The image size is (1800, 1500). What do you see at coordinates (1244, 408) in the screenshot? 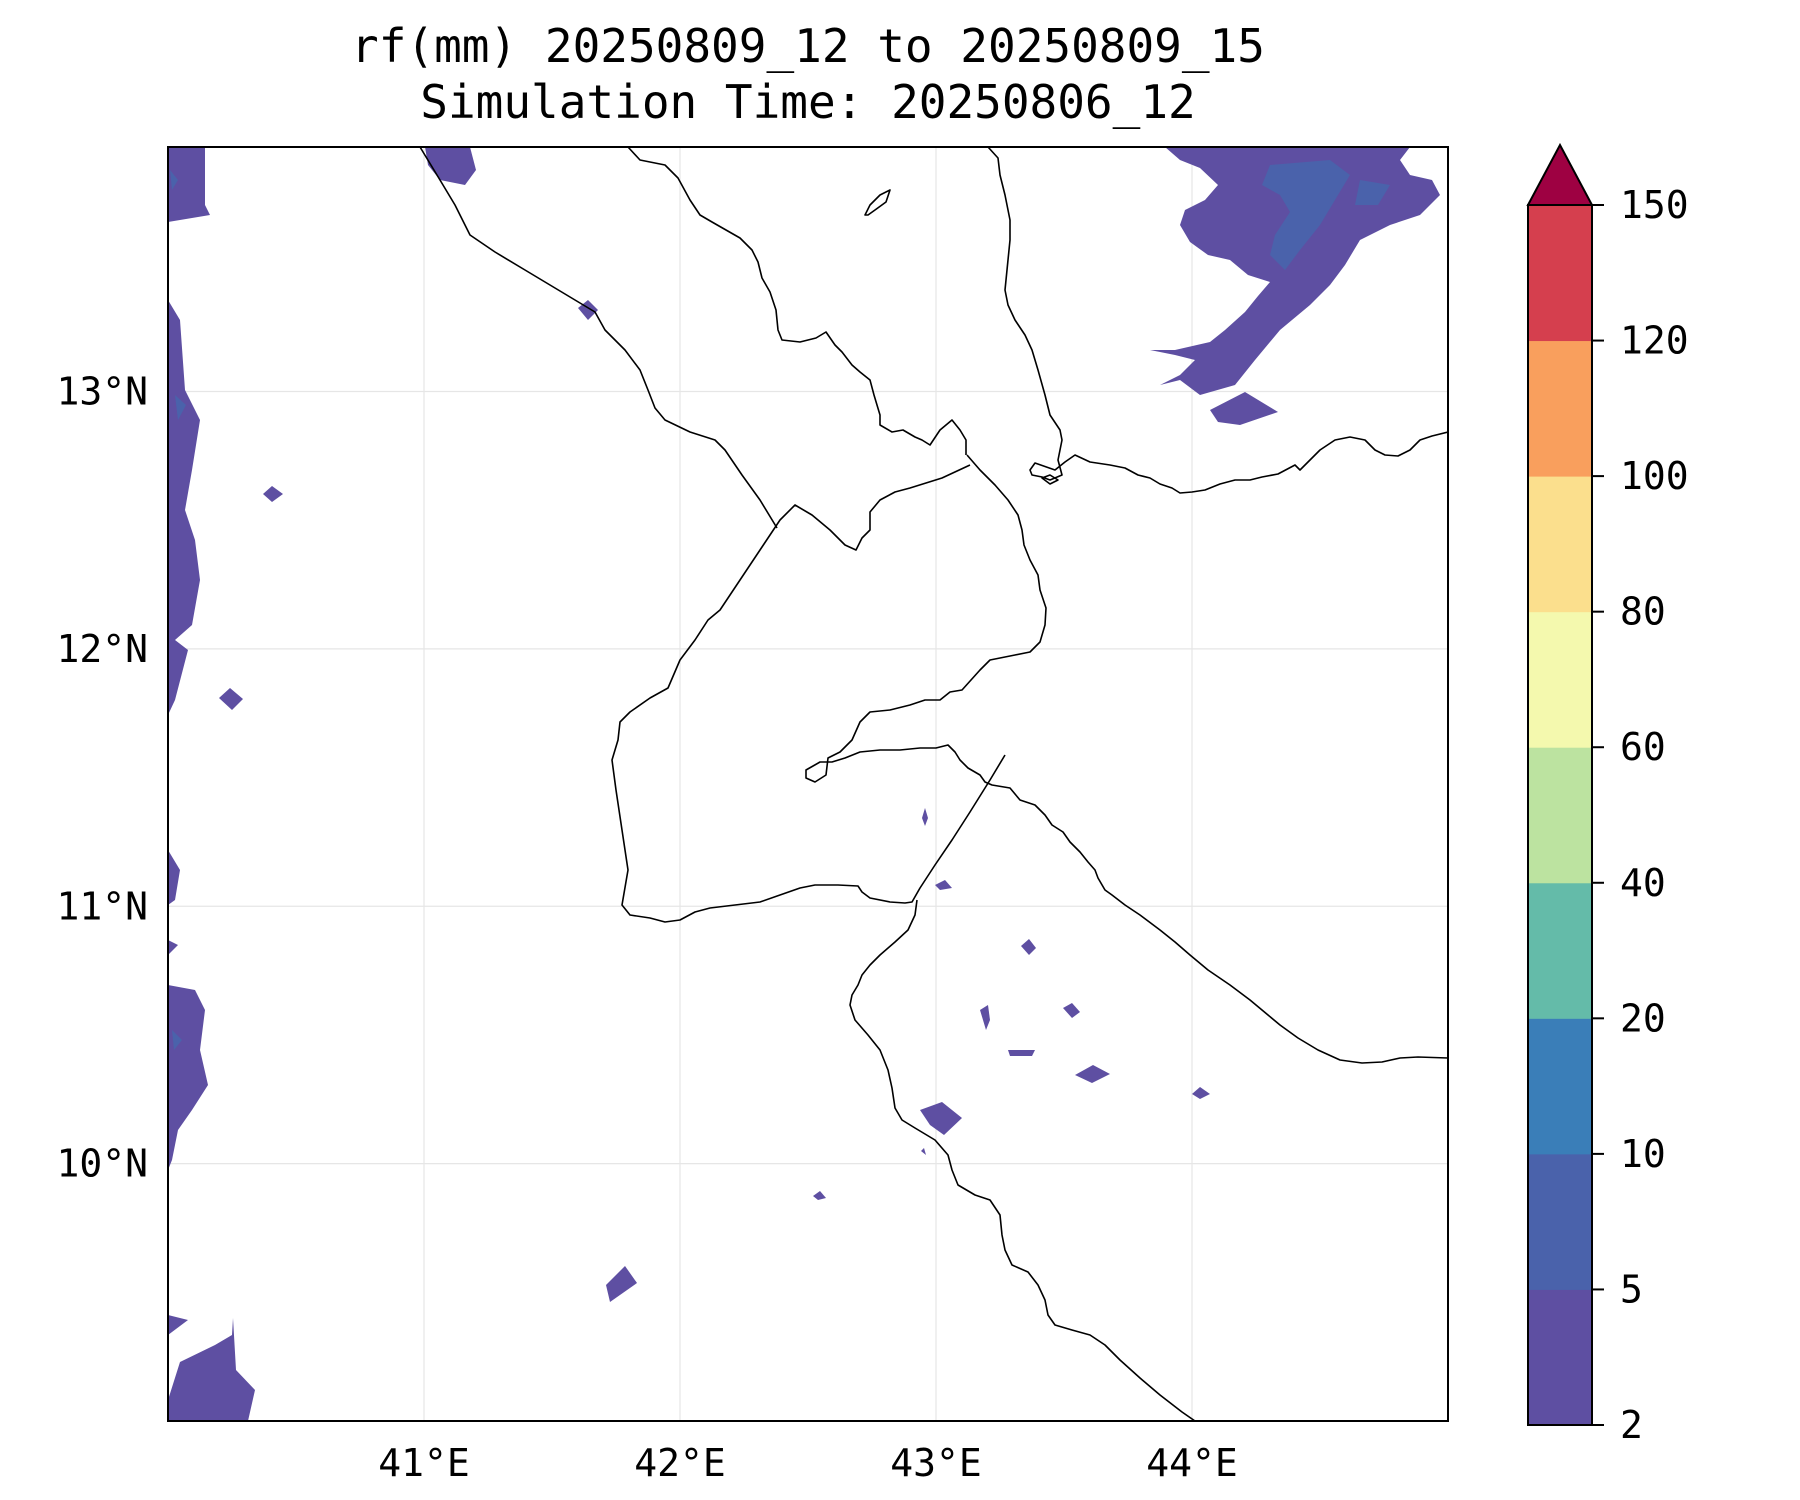
I see `rain-area-northeast-blob` at bounding box center [1244, 408].